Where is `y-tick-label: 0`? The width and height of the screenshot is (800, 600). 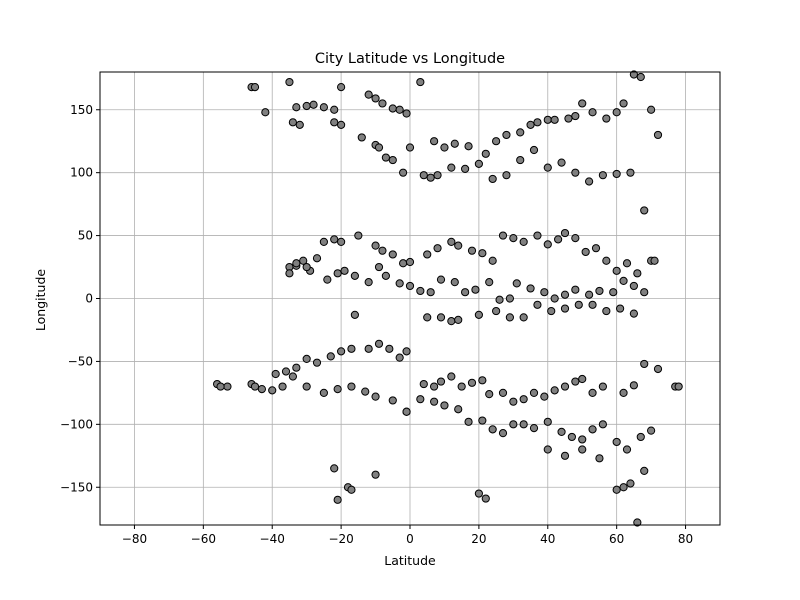
y-tick-label: 0 is located at coordinates (89, 299).